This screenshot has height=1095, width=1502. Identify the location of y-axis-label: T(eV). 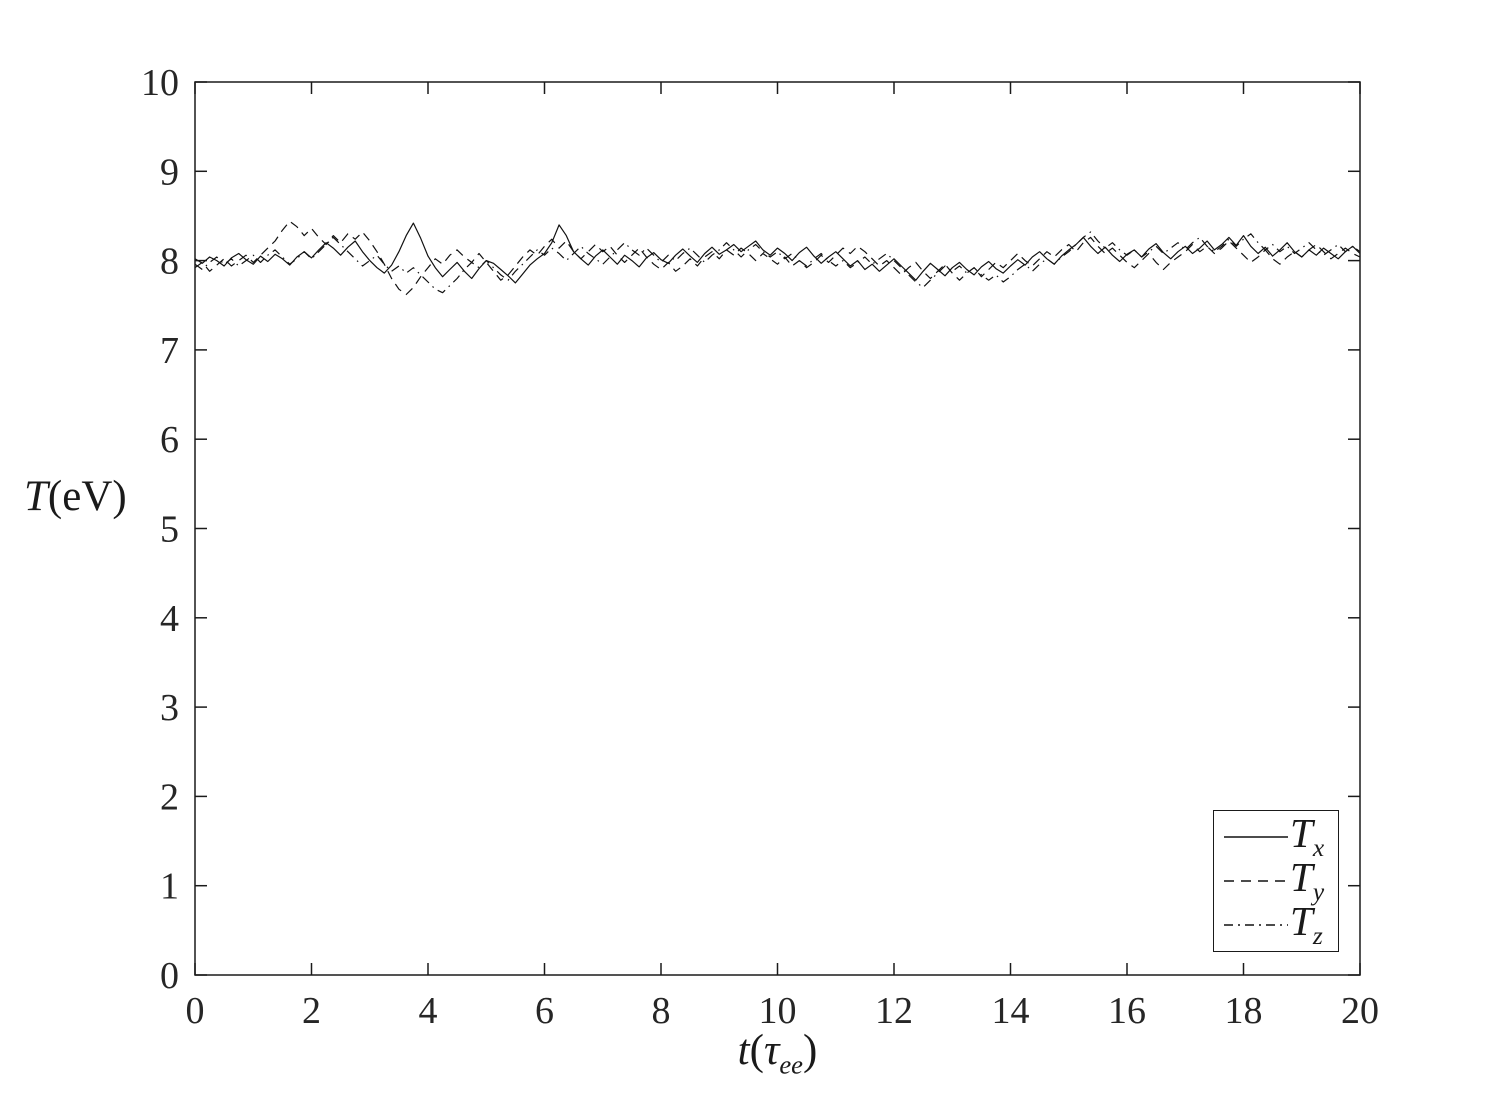
(75, 496).